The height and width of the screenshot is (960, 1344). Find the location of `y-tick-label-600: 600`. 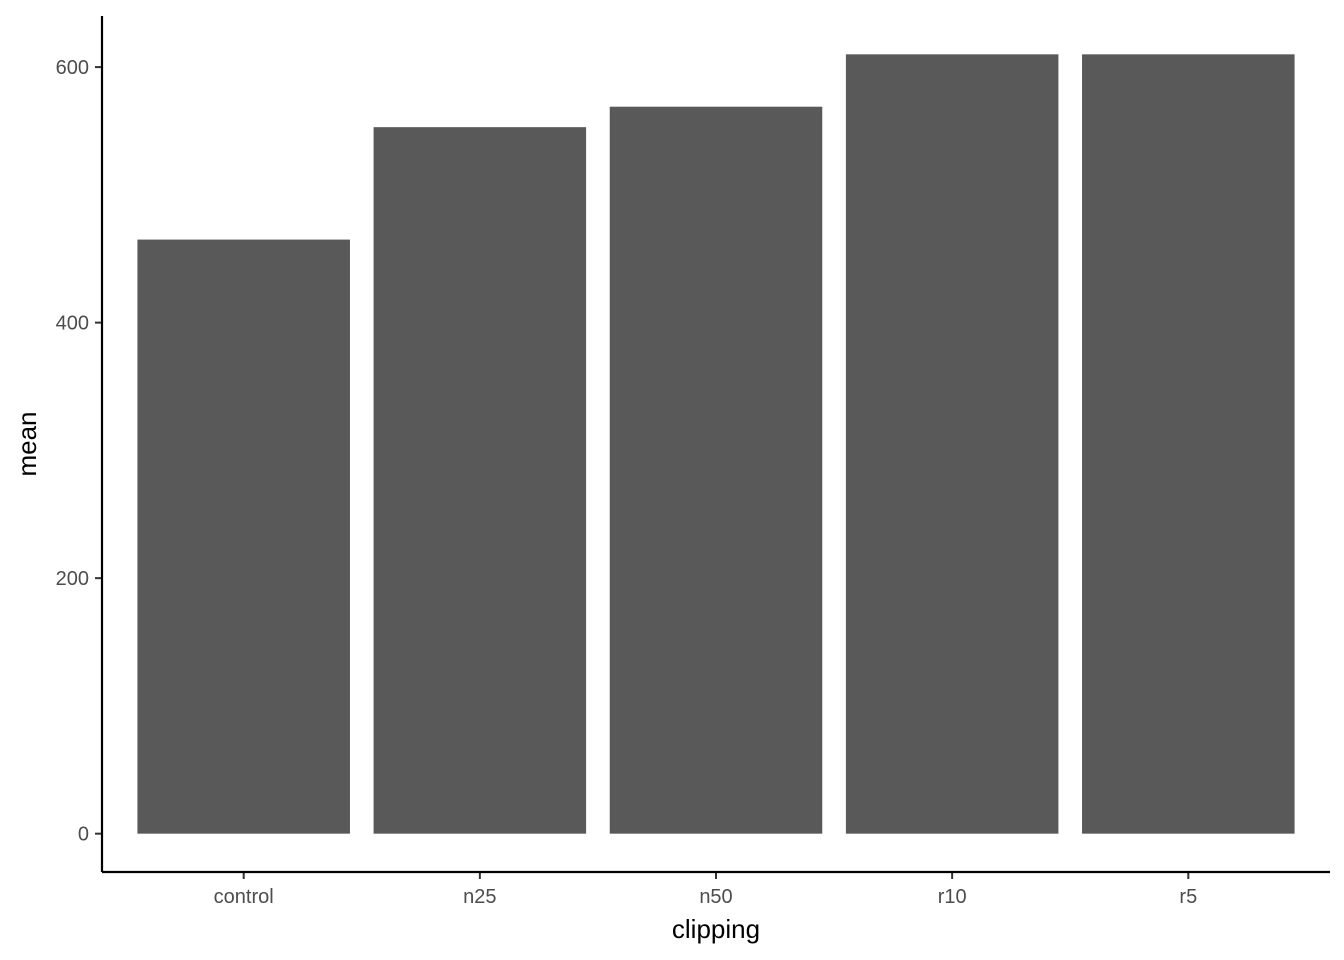

y-tick-label-600: 600 is located at coordinates (72, 68).